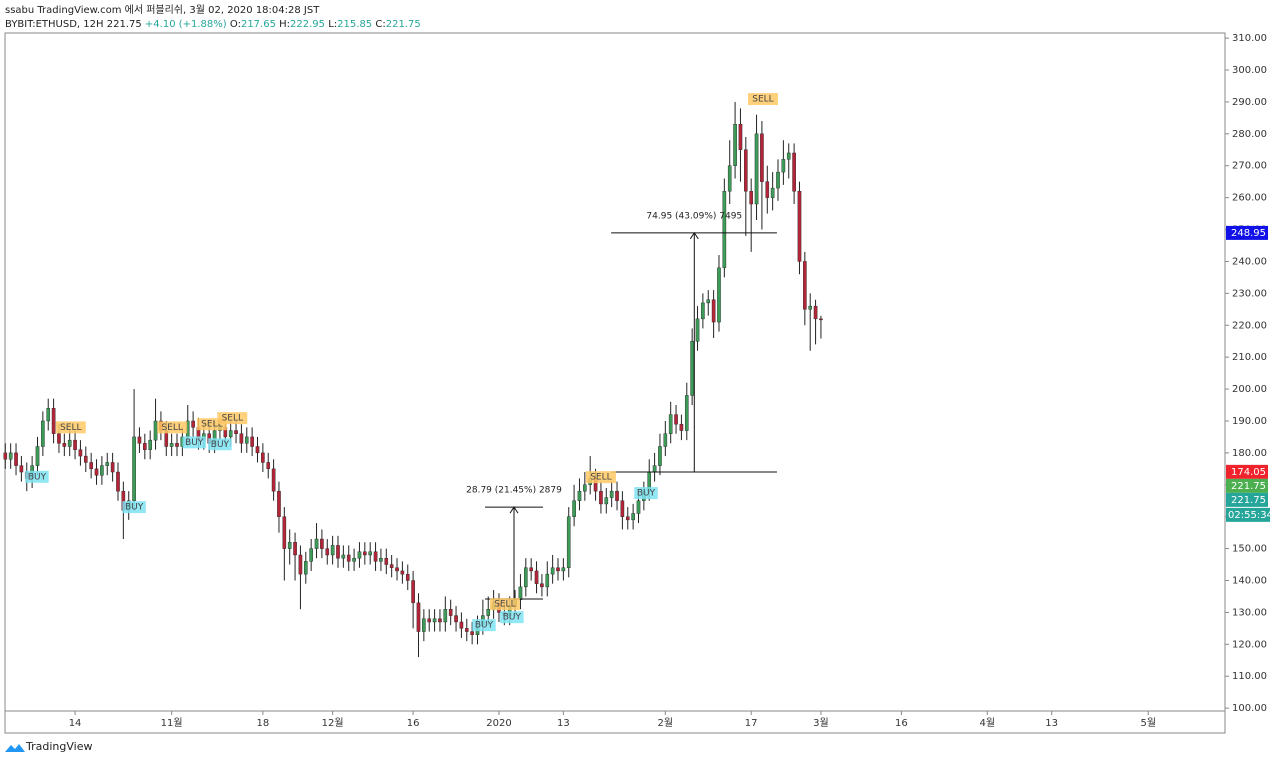  What do you see at coordinates (1249, 549) in the screenshot?
I see `y-tick-label: 150.00` at bounding box center [1249, 549].